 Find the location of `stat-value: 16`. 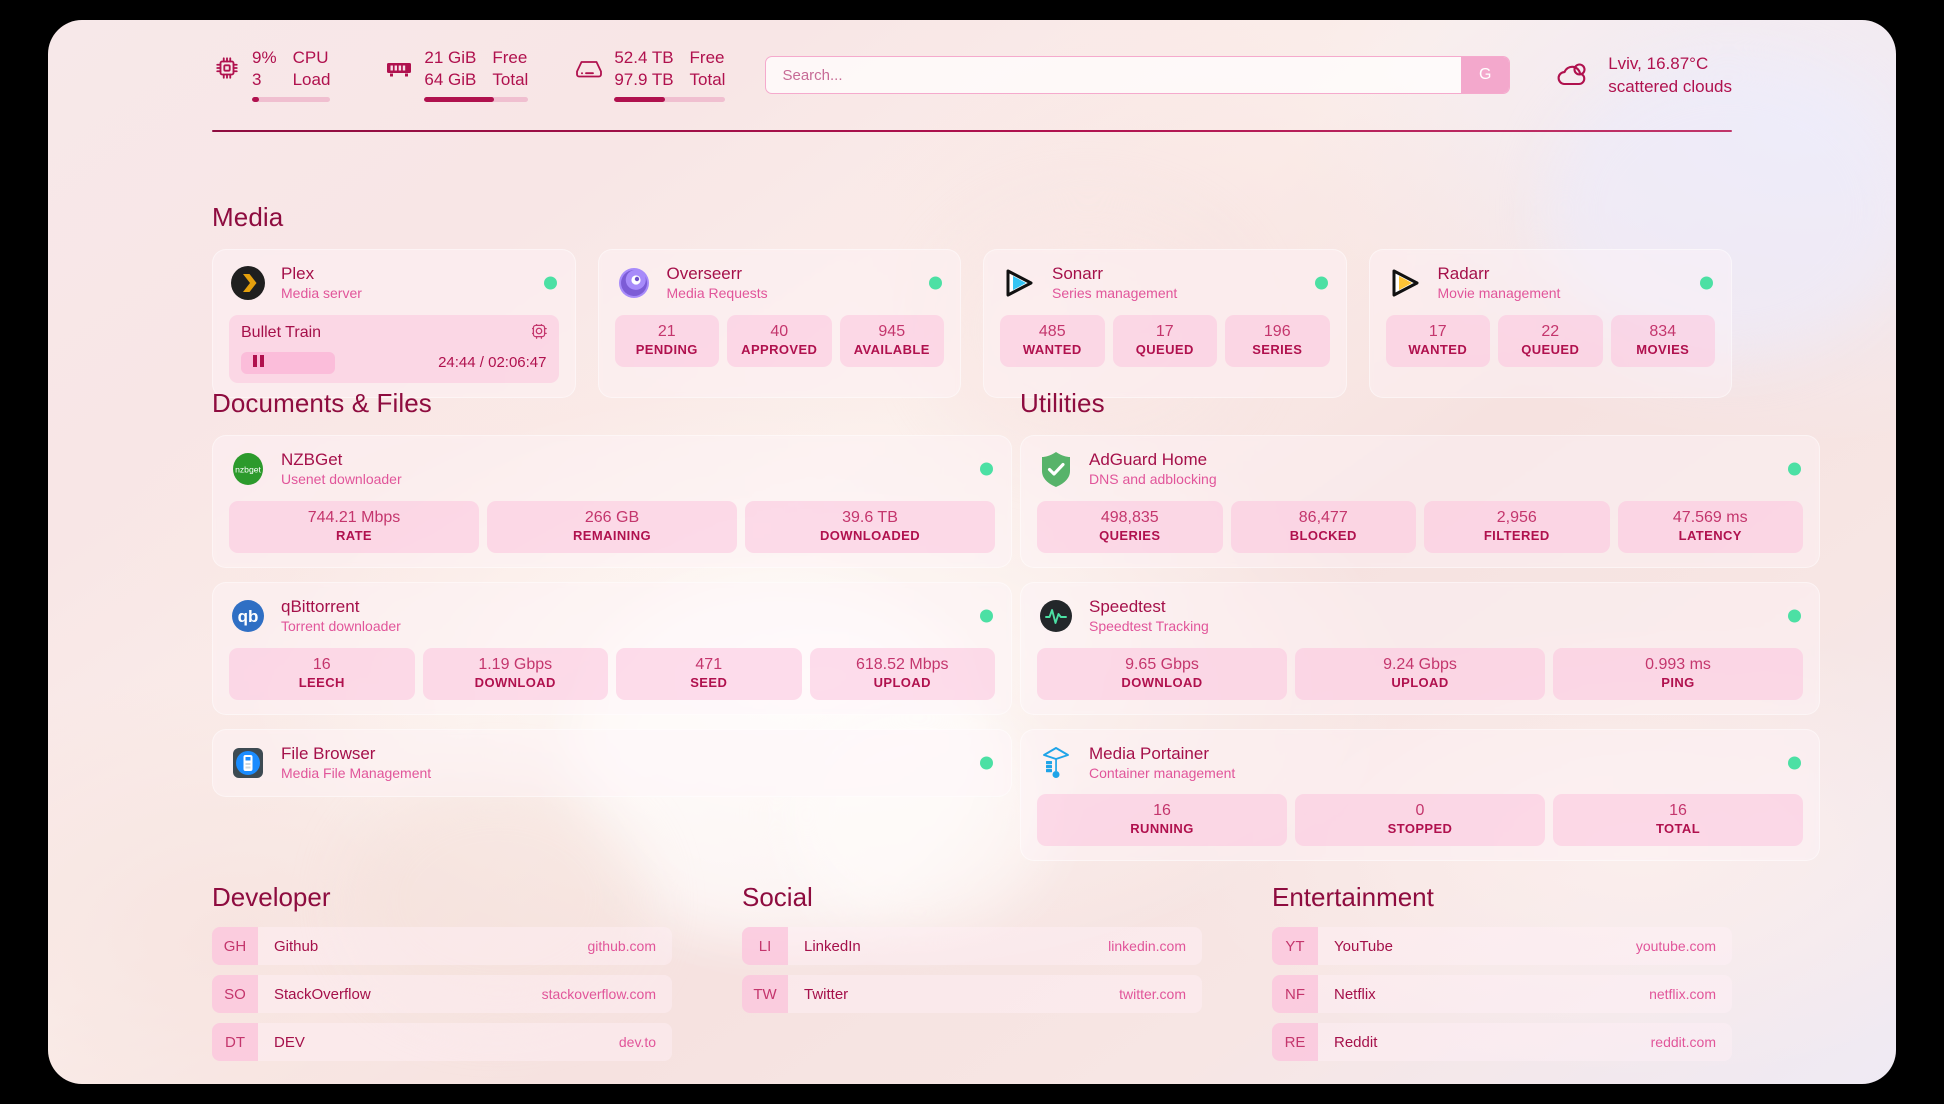

stat-value: 16 is located at coordinates (1162, 811).